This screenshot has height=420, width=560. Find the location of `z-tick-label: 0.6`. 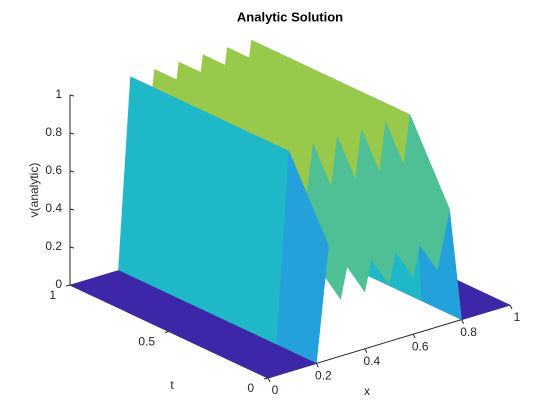

z-tick-label: 0.6 is located at coordinates (53, 170).